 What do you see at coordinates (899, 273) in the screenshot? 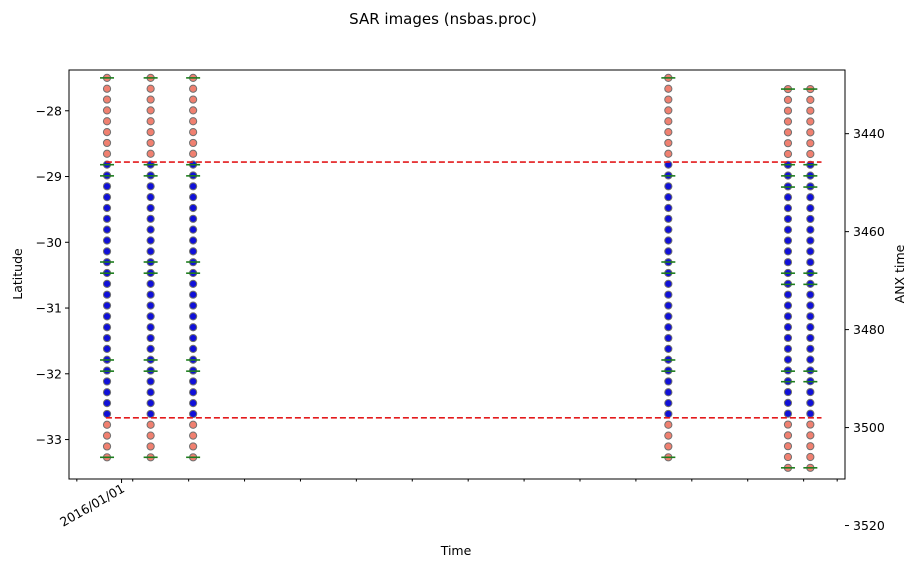
I see `y2-axis-label: ANX time` at bounding box center [899, 273].